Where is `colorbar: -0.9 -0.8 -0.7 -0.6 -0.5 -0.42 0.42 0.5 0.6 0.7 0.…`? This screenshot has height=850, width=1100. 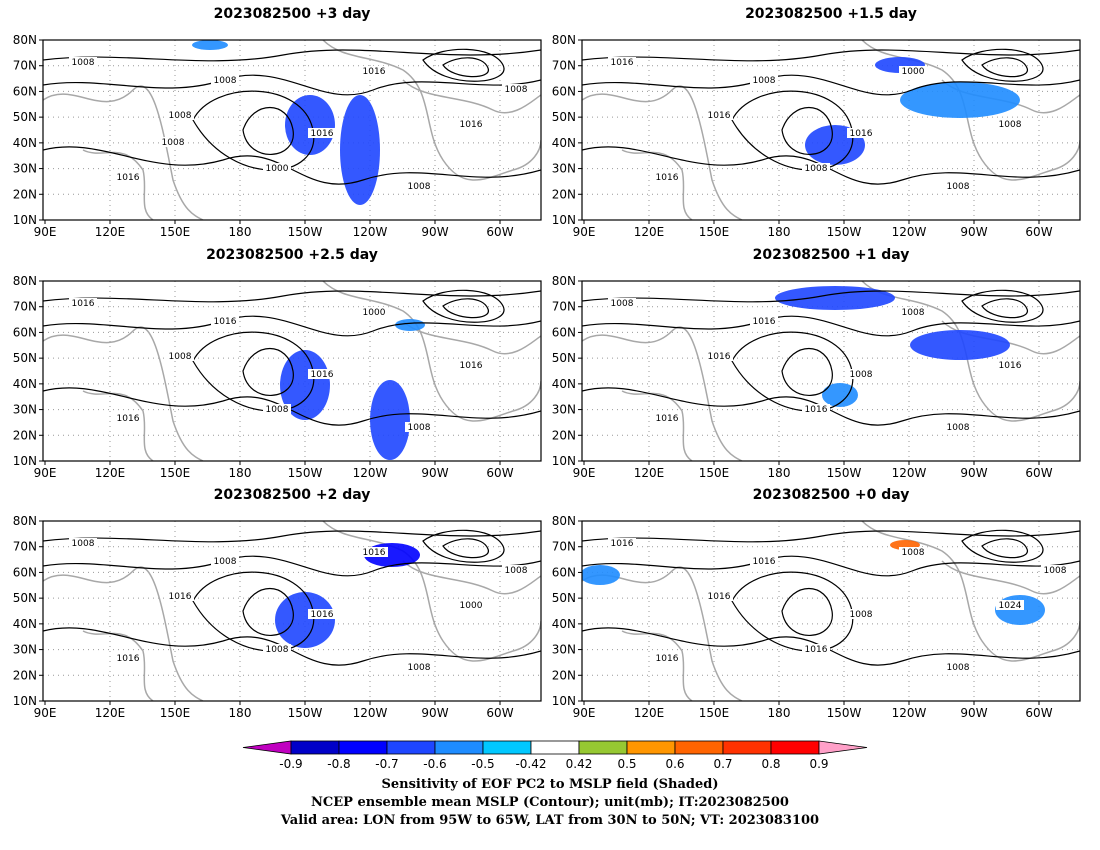 colorbar: -0.9 -0.8 -0.7 -0.6 -0.5 -0.42 0.42 0.5 0.6 0.7 0.… is located at coordinates (555, 755).